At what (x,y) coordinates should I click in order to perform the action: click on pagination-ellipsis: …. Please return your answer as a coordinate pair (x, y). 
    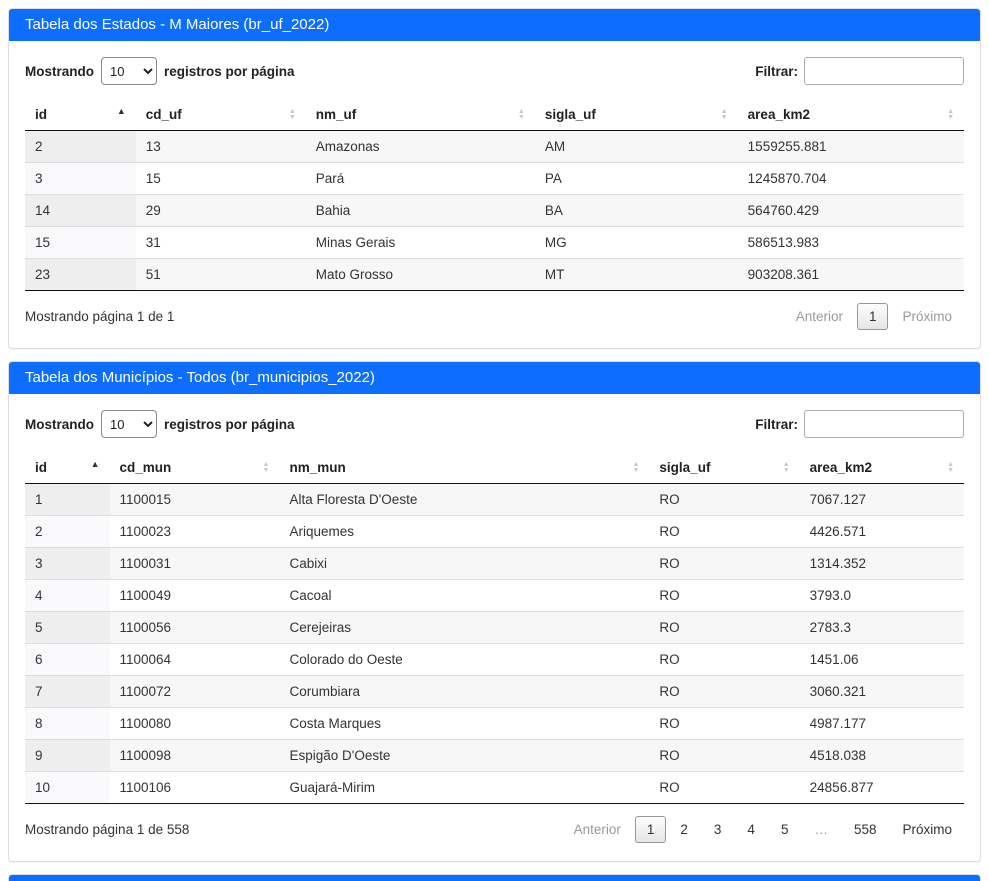
    Looking at the image, I should click on (821, 829).